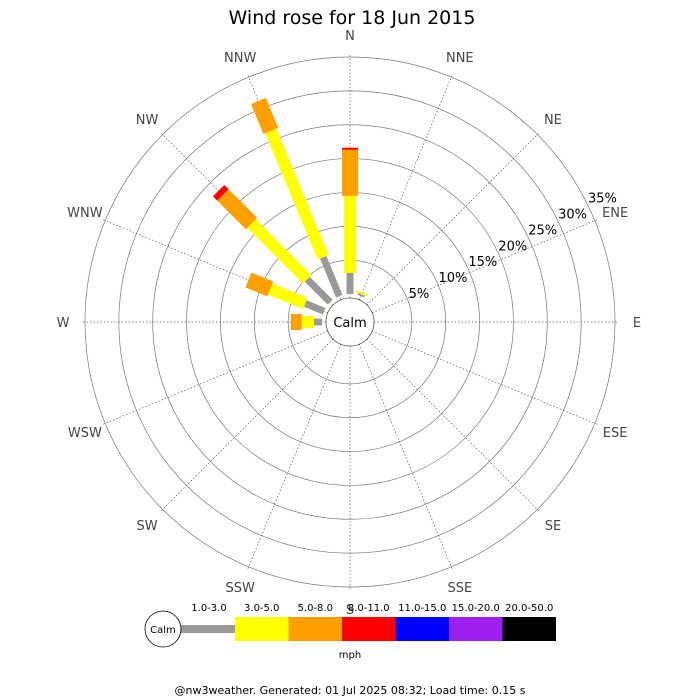 The image size is (700, 700). What do you see at coordinates (240, 58) in the screenshot?
I see `direction-label: NNW` at bounding box center [240, 58].